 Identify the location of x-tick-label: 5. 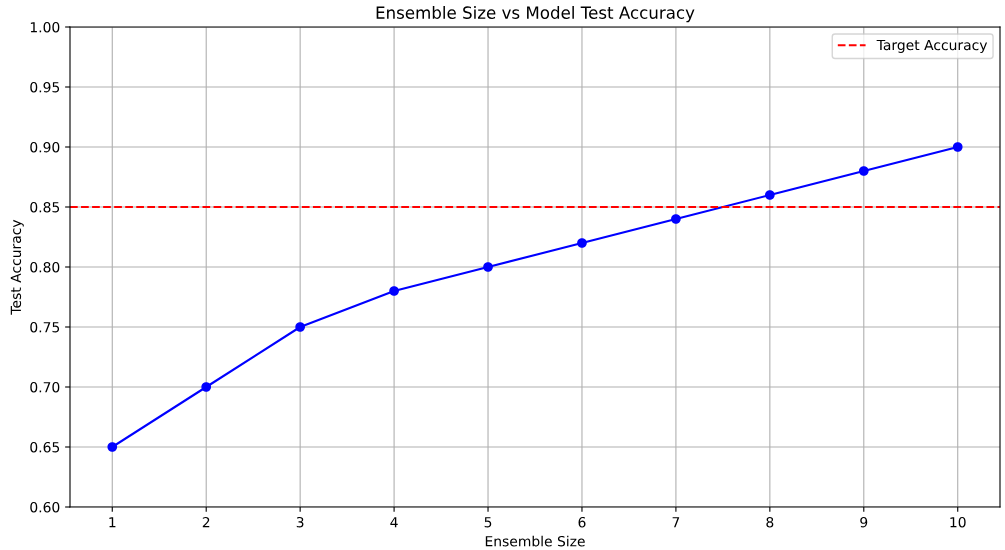
(488, 522).